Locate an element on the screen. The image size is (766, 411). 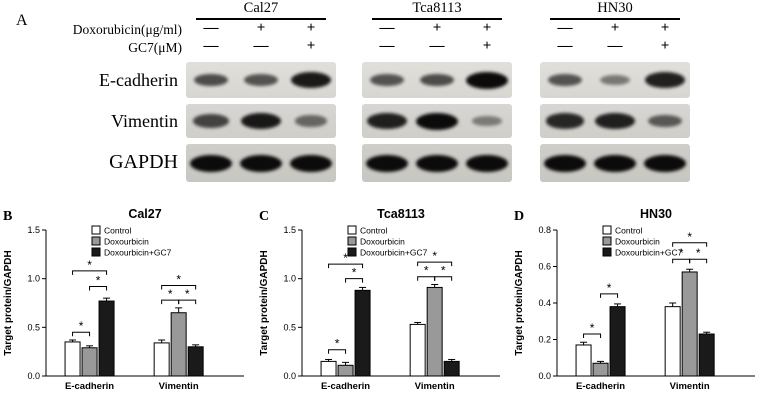
cell-line-group-Tca8113: Tca8113— + + — — + is located at coordinates (437, 98).